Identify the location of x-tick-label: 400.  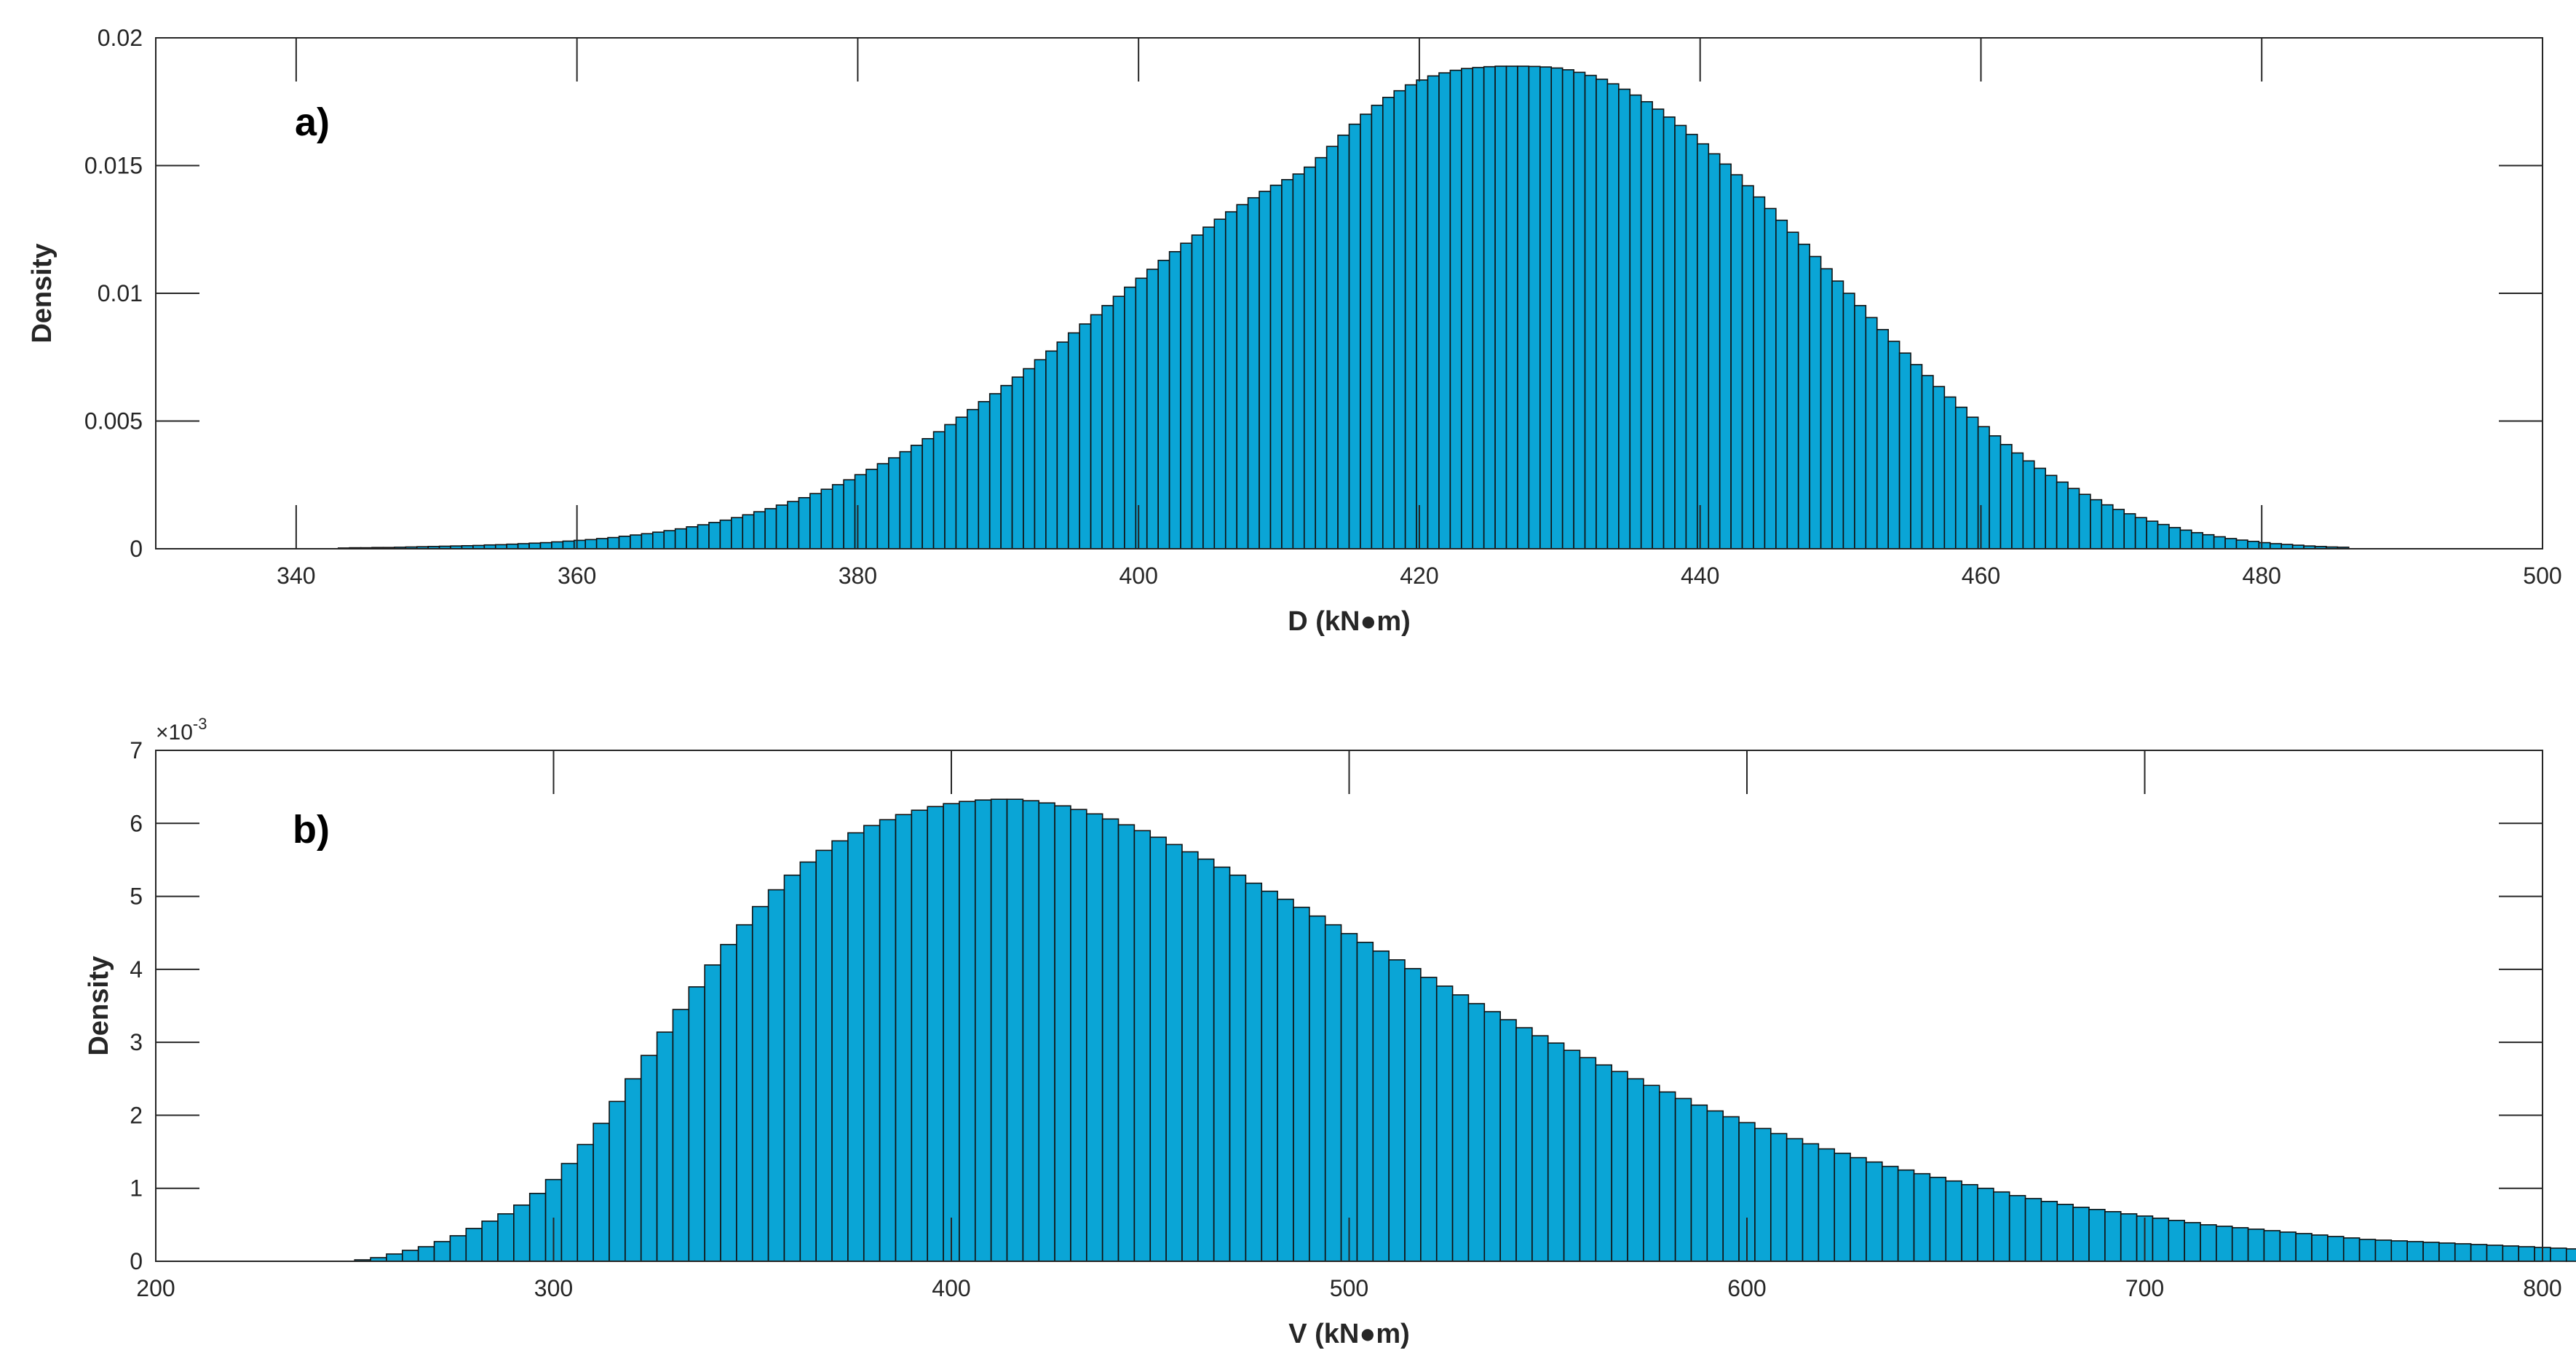
(951, 1288).